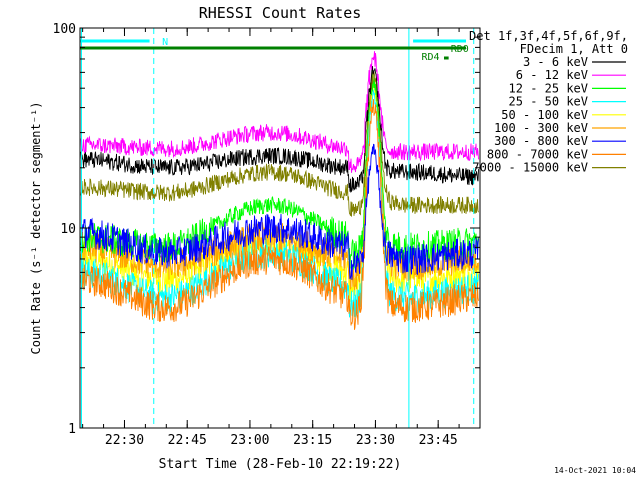 This screenshot has width=640, height=480. I want to click on legend-header-line-2: FDecim 1, Att 0, so click(574, 49).